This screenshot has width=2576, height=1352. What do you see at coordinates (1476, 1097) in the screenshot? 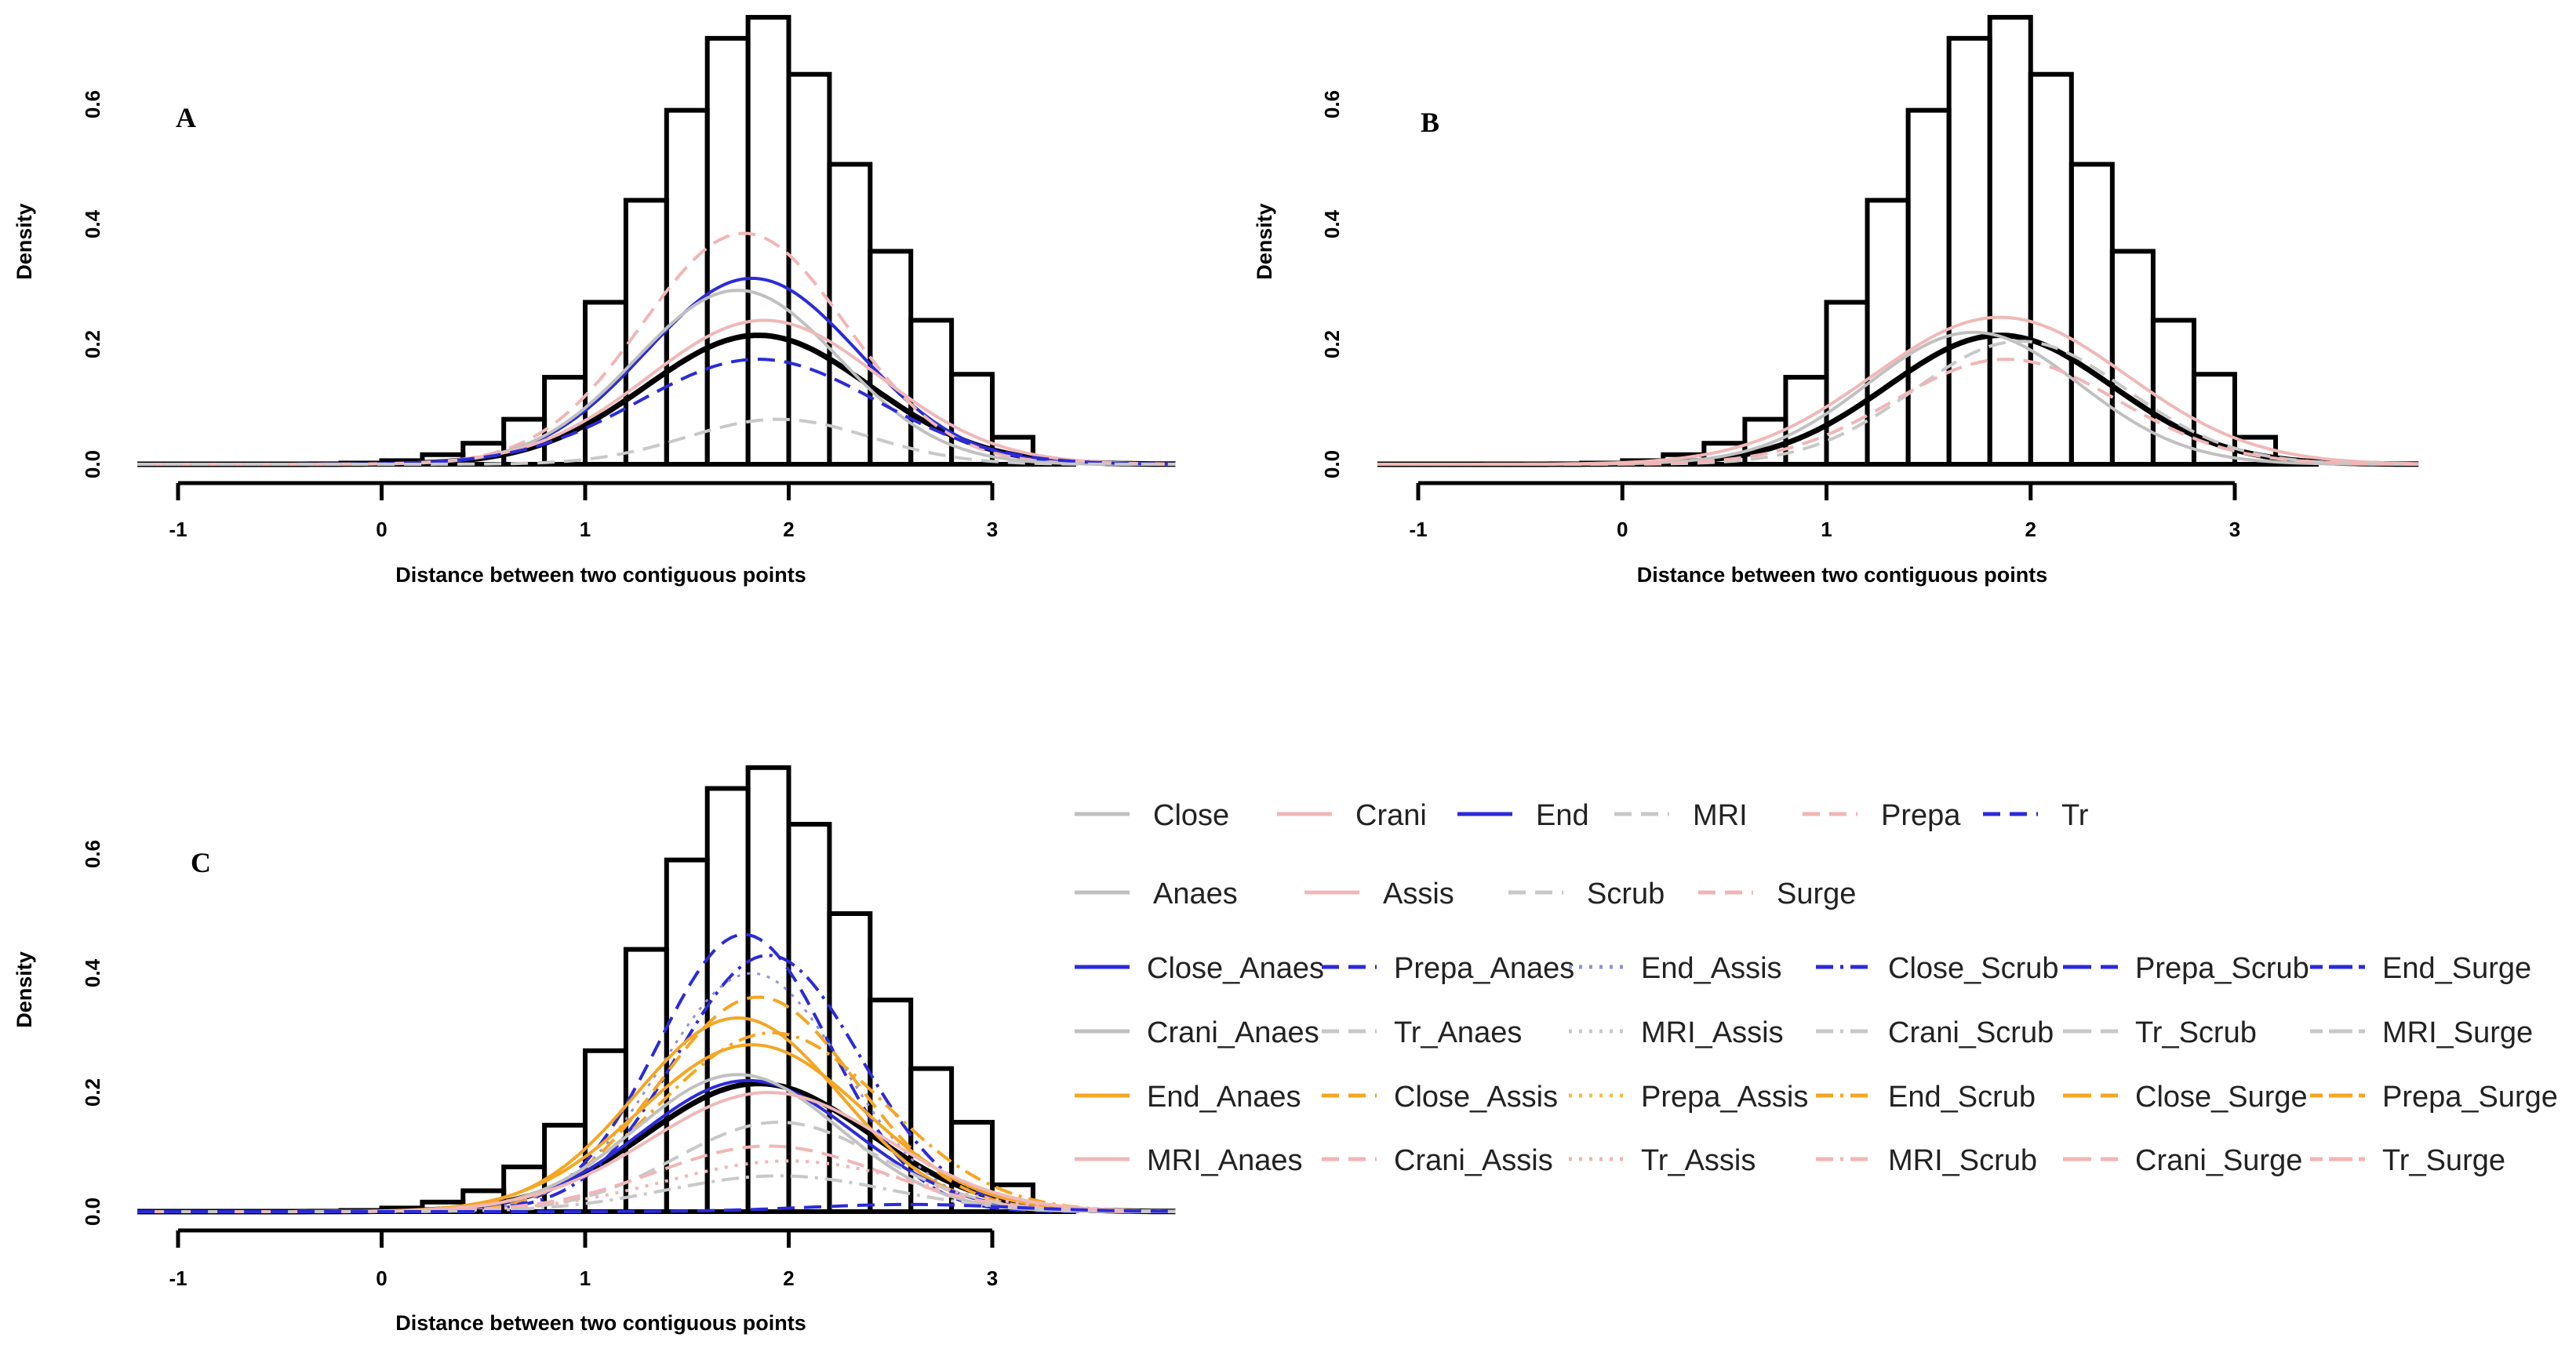
I see `legend-label: Close_Assis` at bounding box center [1476, 1097].